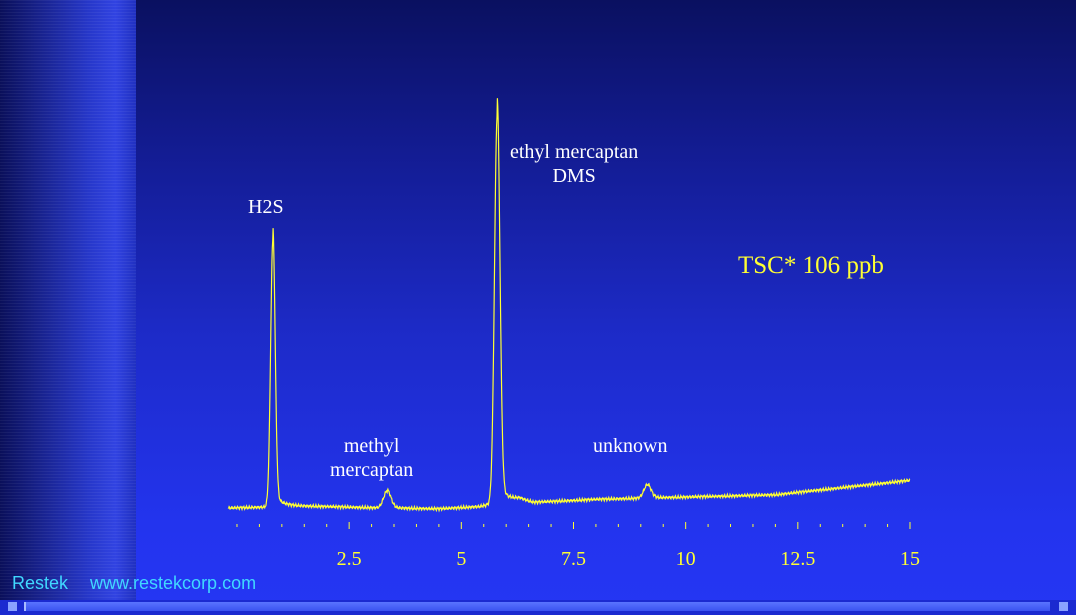  I want to click on peak-label-ethyl-mercaptan-dms: ethyl mercaptan DMS, so click(574, 164).